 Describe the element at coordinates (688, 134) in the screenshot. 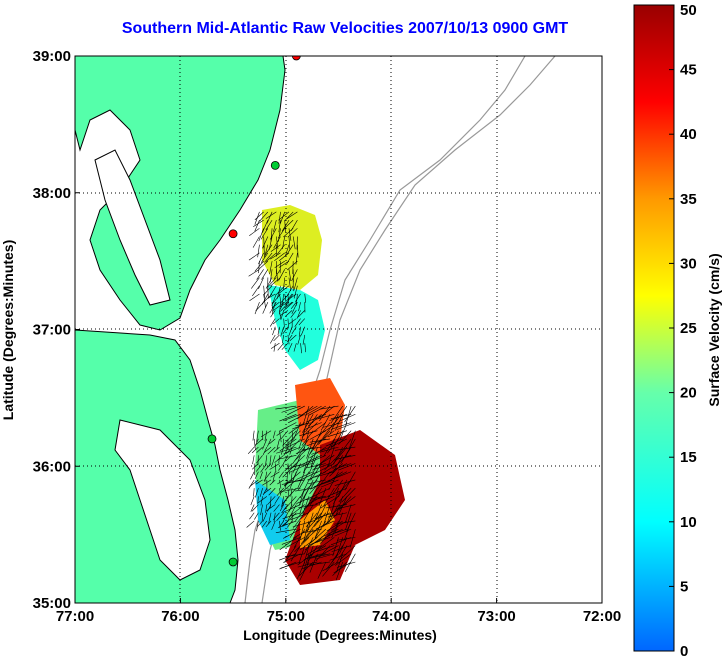

I see `colorbar-tick-label: 40` at that location.